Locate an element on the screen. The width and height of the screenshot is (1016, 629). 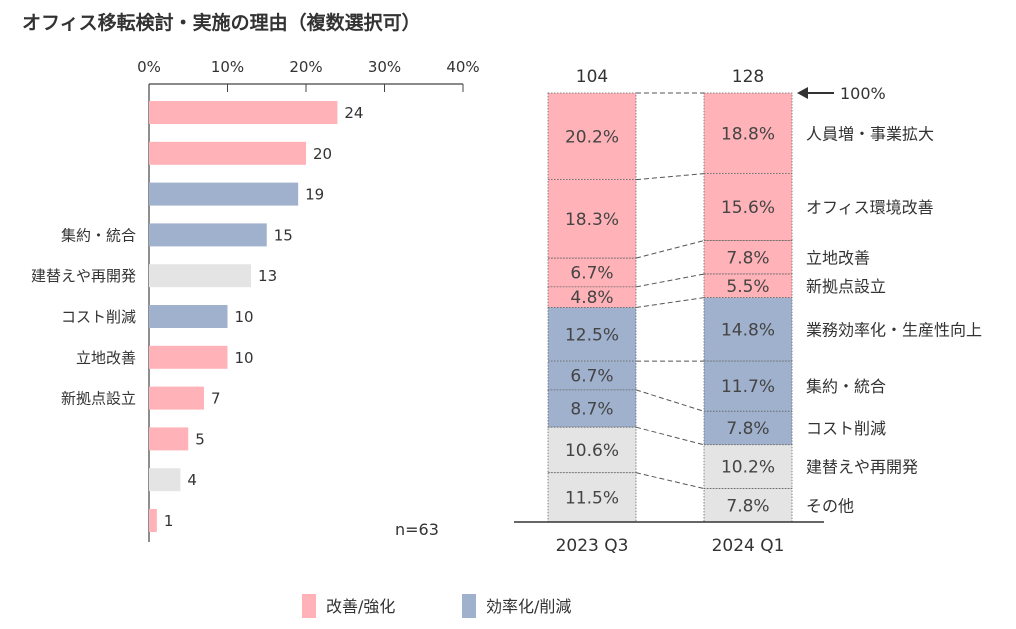
segment-name-label: 建替えや再開発 is located at coordinates (862, 467).